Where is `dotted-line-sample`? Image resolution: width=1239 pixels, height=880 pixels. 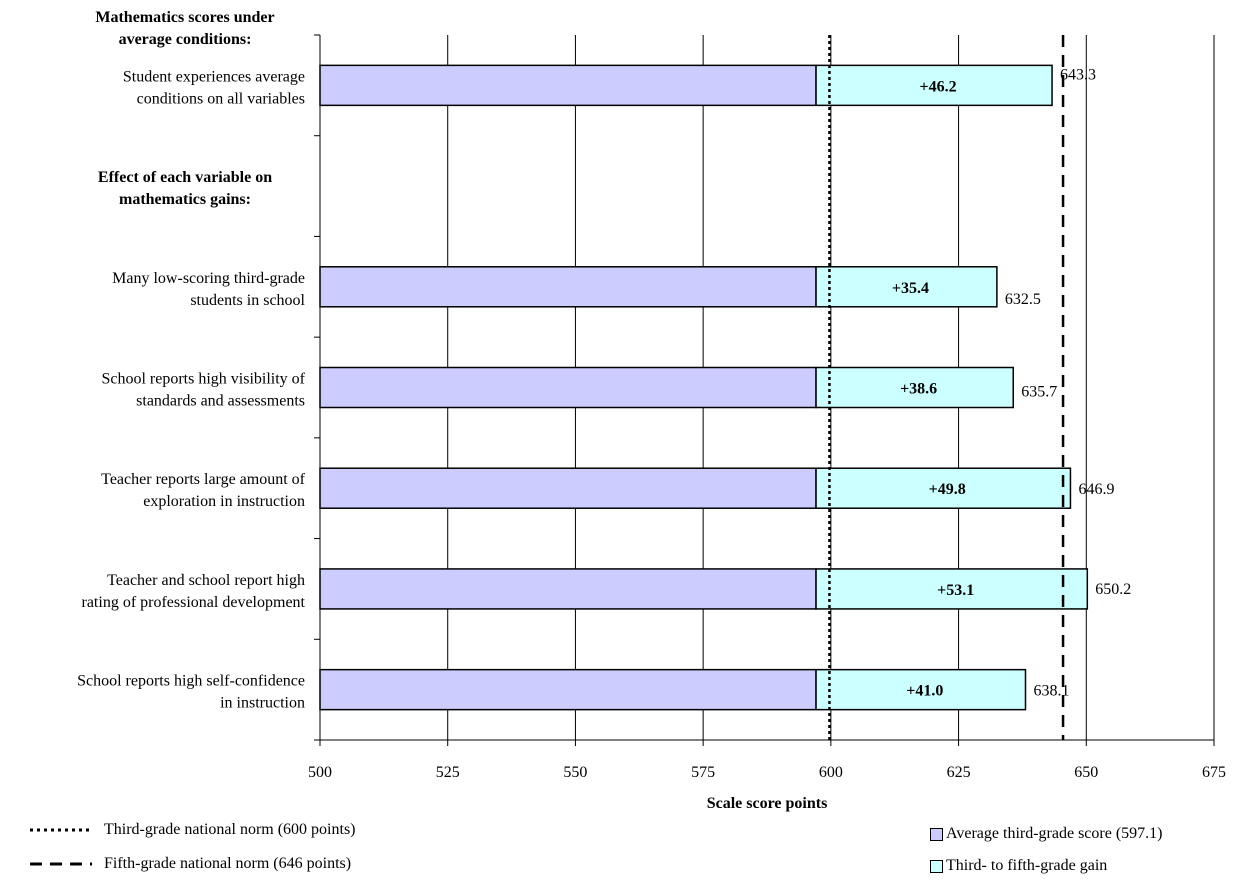
dotted-line-sample is located at coordinates (61, 830).